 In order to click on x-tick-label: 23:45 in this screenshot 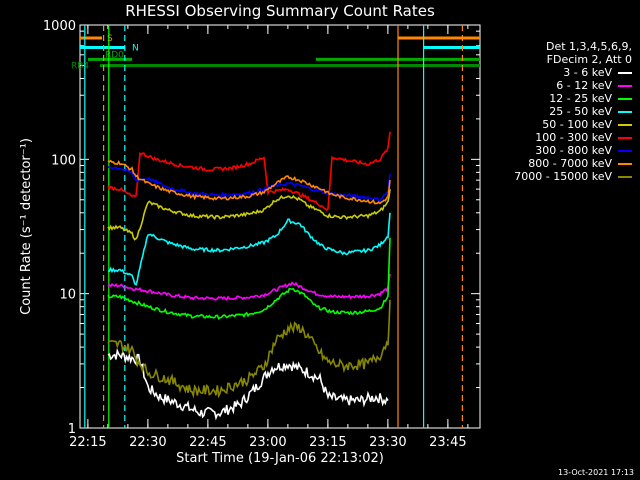, I will do `click(447, 442)`.